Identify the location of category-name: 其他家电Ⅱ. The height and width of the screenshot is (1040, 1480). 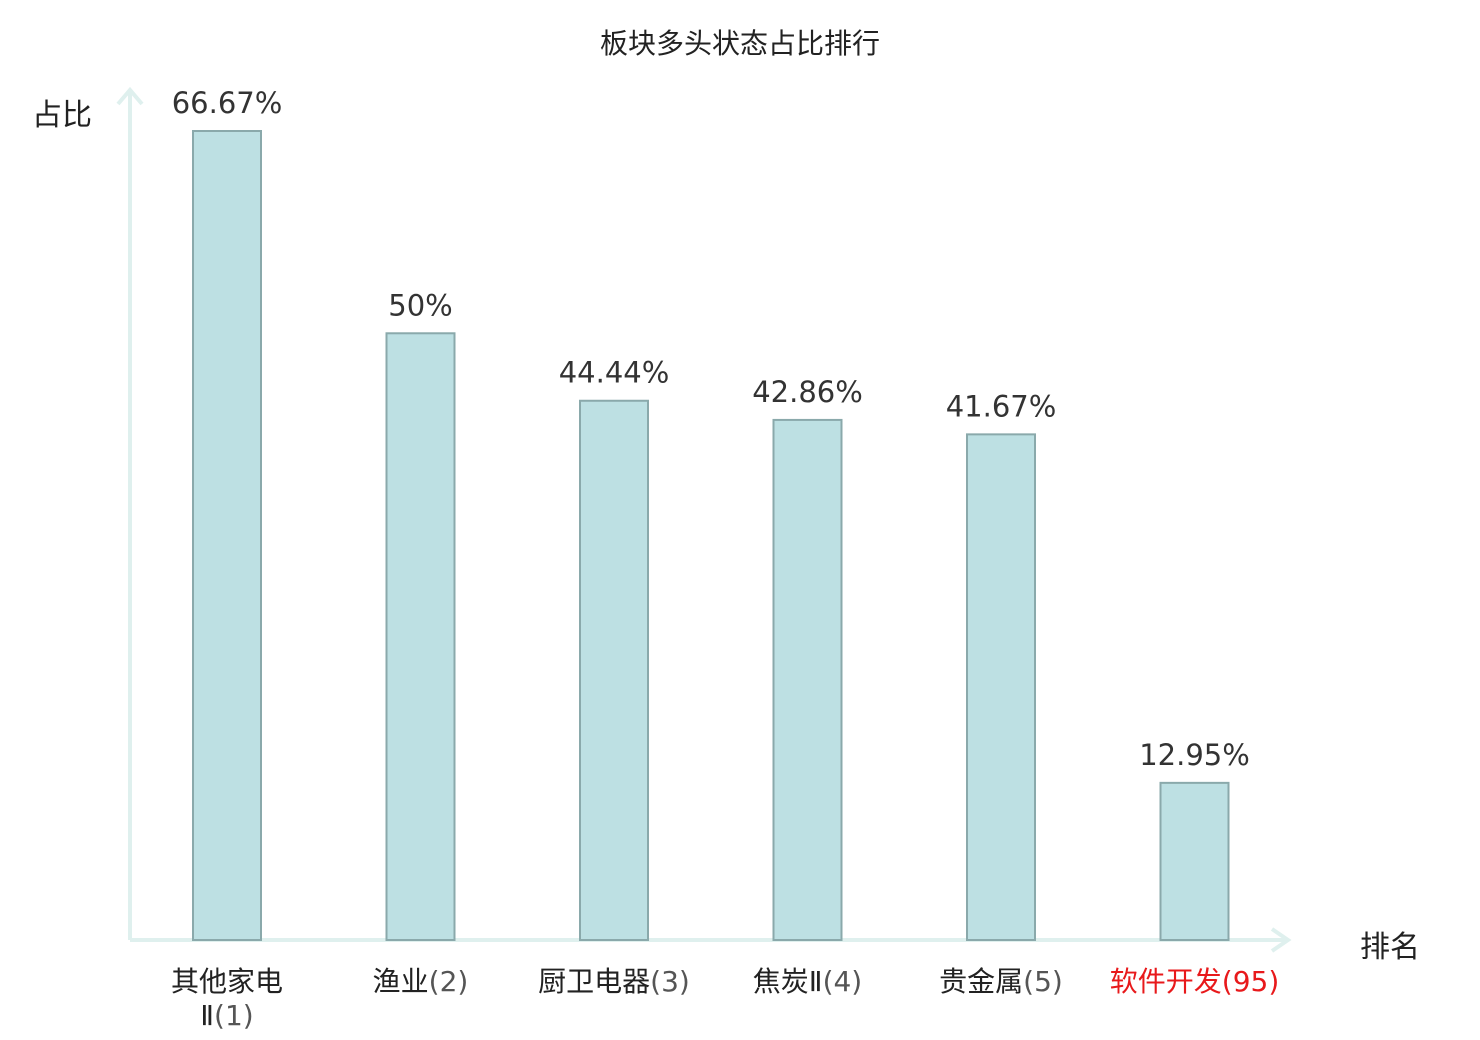
(226, 998).